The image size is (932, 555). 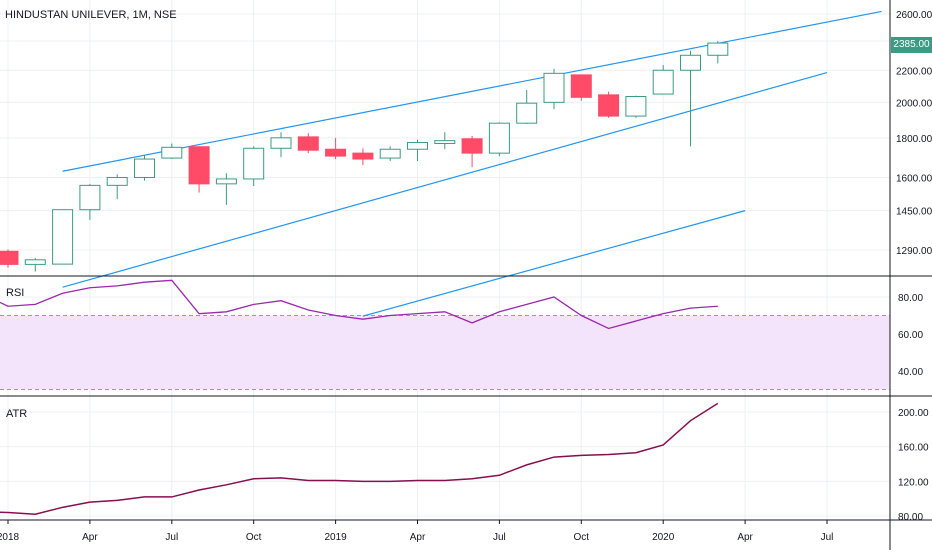 What do you see at coordinates (914, 212) in the screenshot?
I see `price-tick-label: 1450.00` at bounding box center [914, 212].